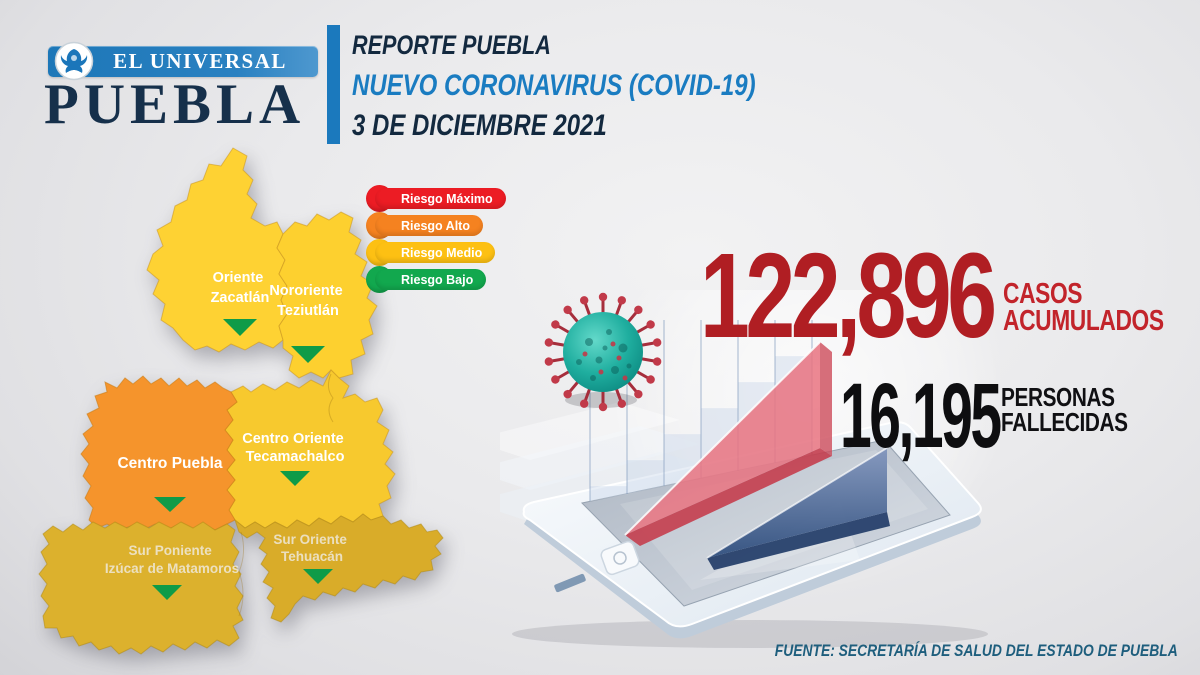 The image size is (1200, 675). Describe the element at coordinates (921, 416) in the screenshot. I see `deaths-value: 16,195` at that location.